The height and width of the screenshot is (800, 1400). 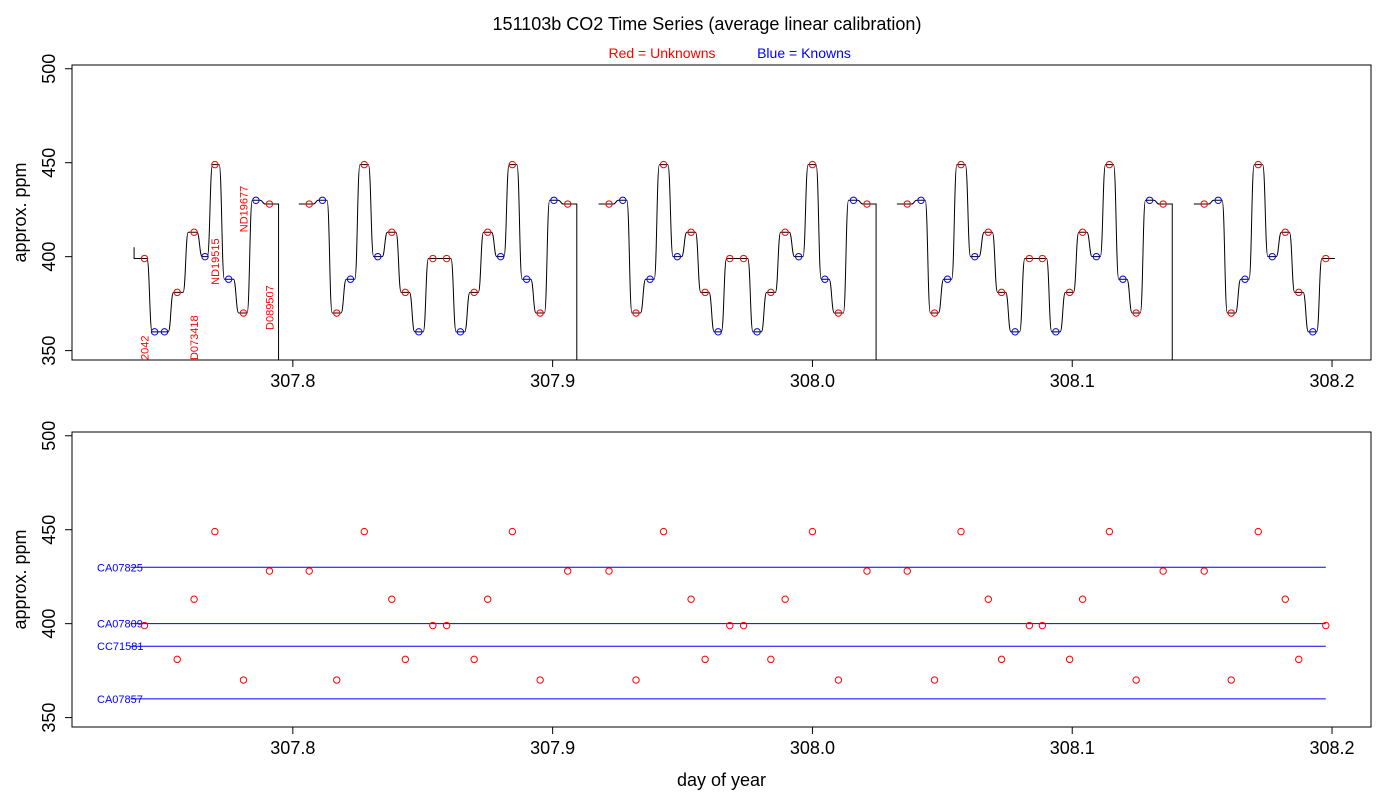 I want to click on sample-label: ND19515, so click(x=216, y=261).